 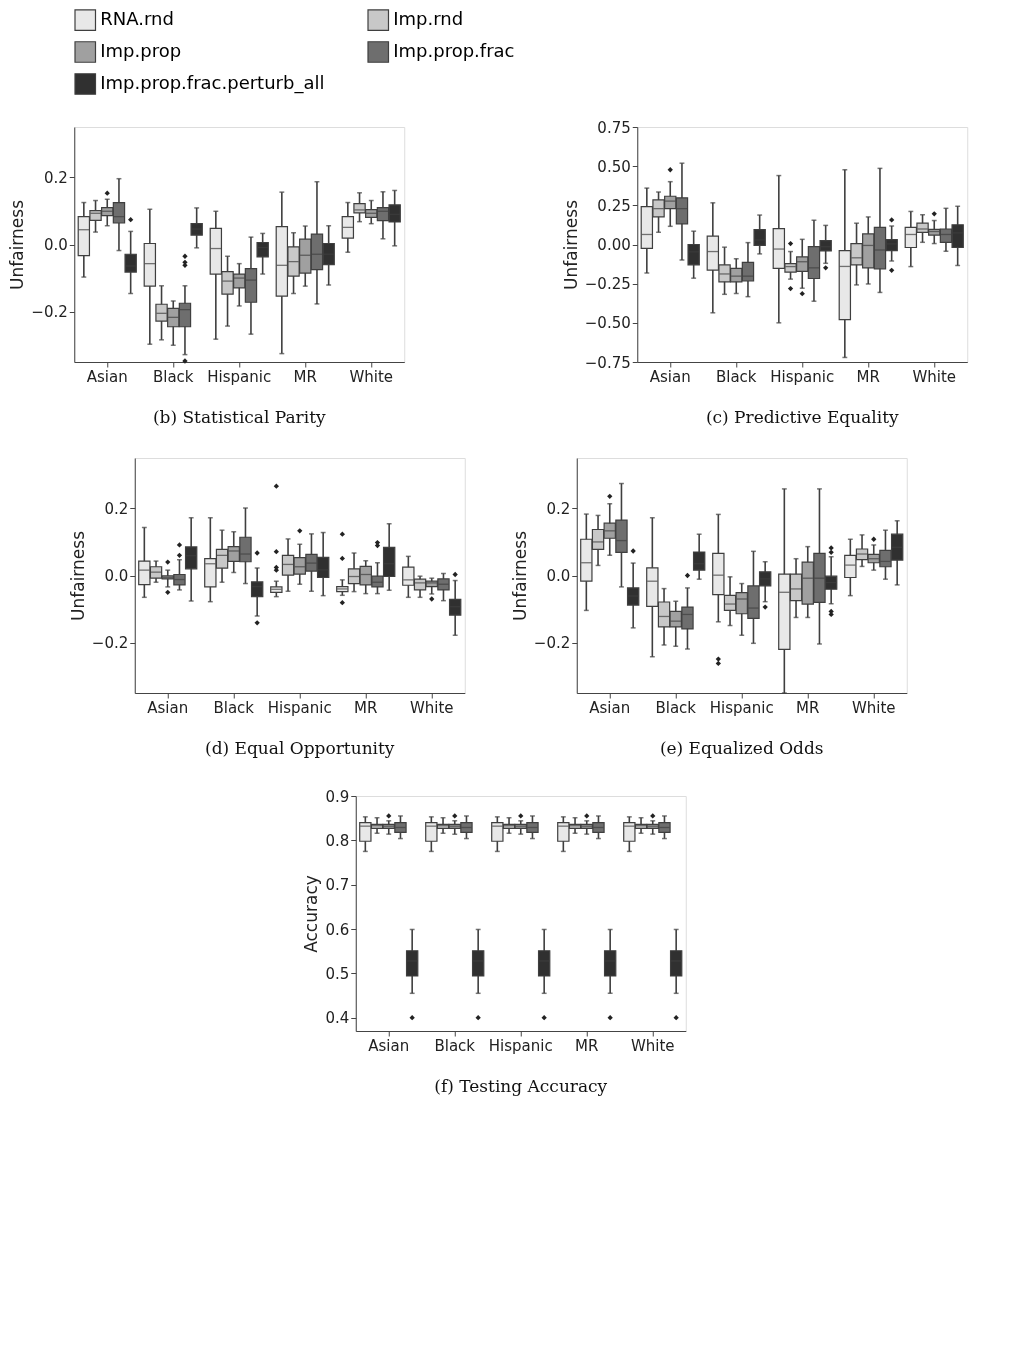 What do you see at coordinates (614, 245) in the screenshot?
I see `y-tick-label: 0.00` at bounding box center [614, 245].